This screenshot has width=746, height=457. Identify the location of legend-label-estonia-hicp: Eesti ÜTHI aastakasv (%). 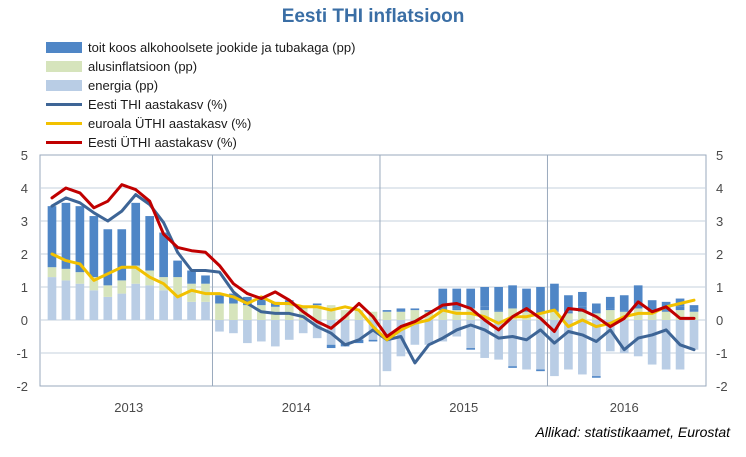
(162, 142).